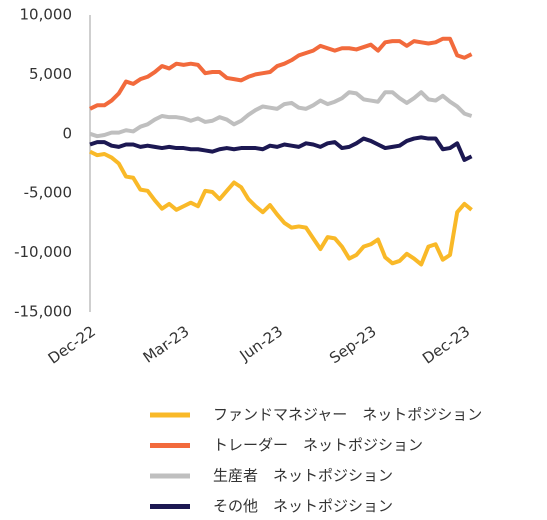  I want to click on legend-label: ファンドマネジャー ネットポジション, so click(347, 415).